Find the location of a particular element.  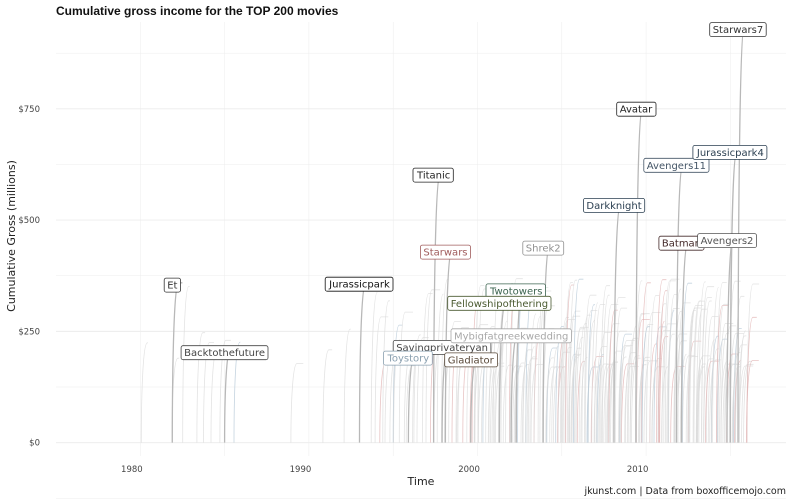

label-starwars: Starwars is located at coordinates (445, 252).